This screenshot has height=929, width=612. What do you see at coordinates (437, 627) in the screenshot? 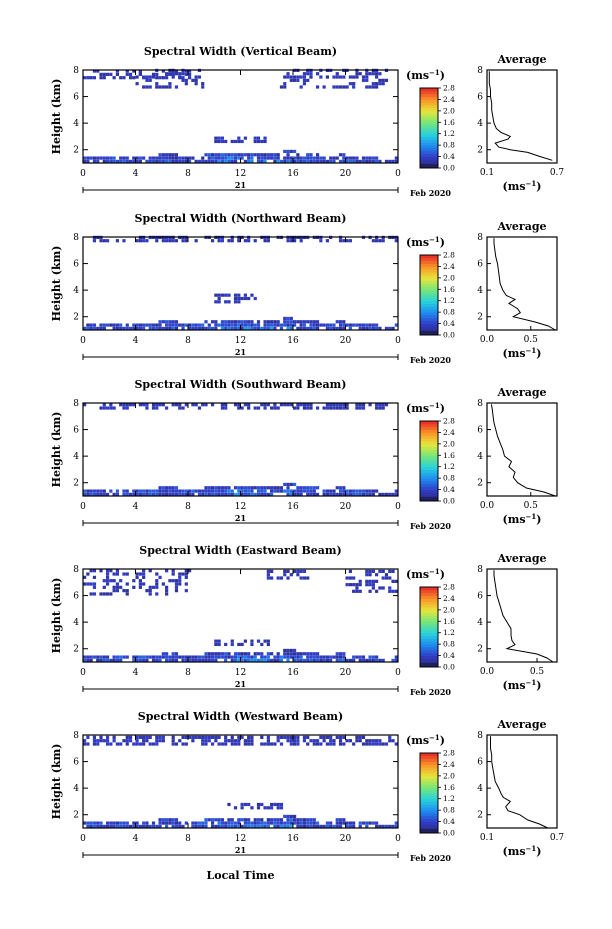
I see `colorbar: 0.00.40.81.21.62.02.42.8` at bounding box center [437, 627].